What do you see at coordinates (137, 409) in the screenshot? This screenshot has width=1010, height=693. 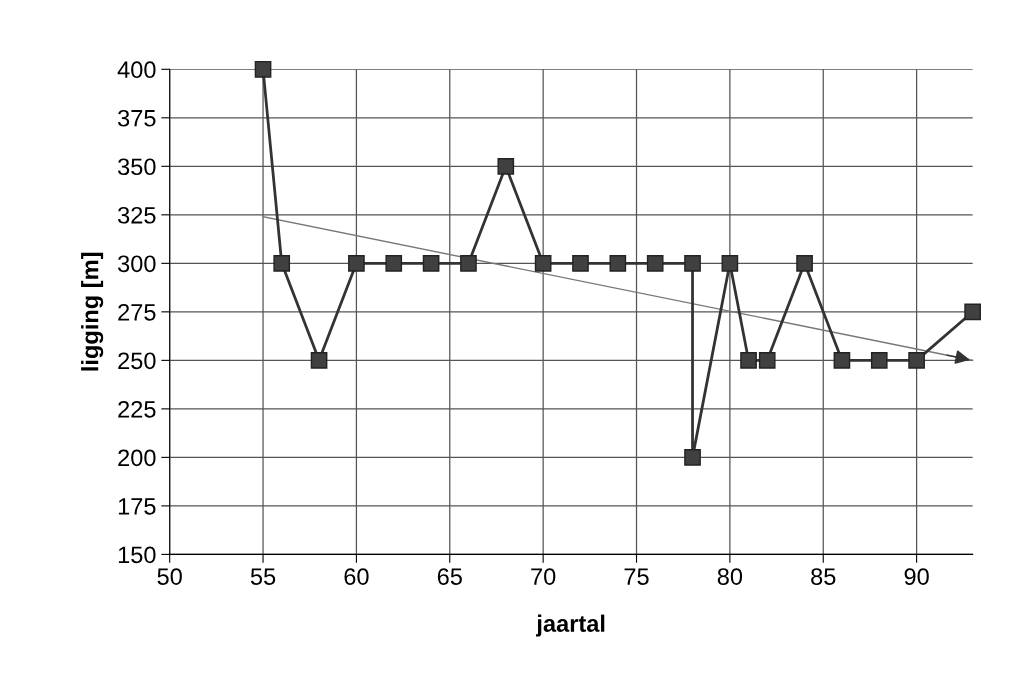 I see `y-tick-label: 225` at bounding box center [137, 409].